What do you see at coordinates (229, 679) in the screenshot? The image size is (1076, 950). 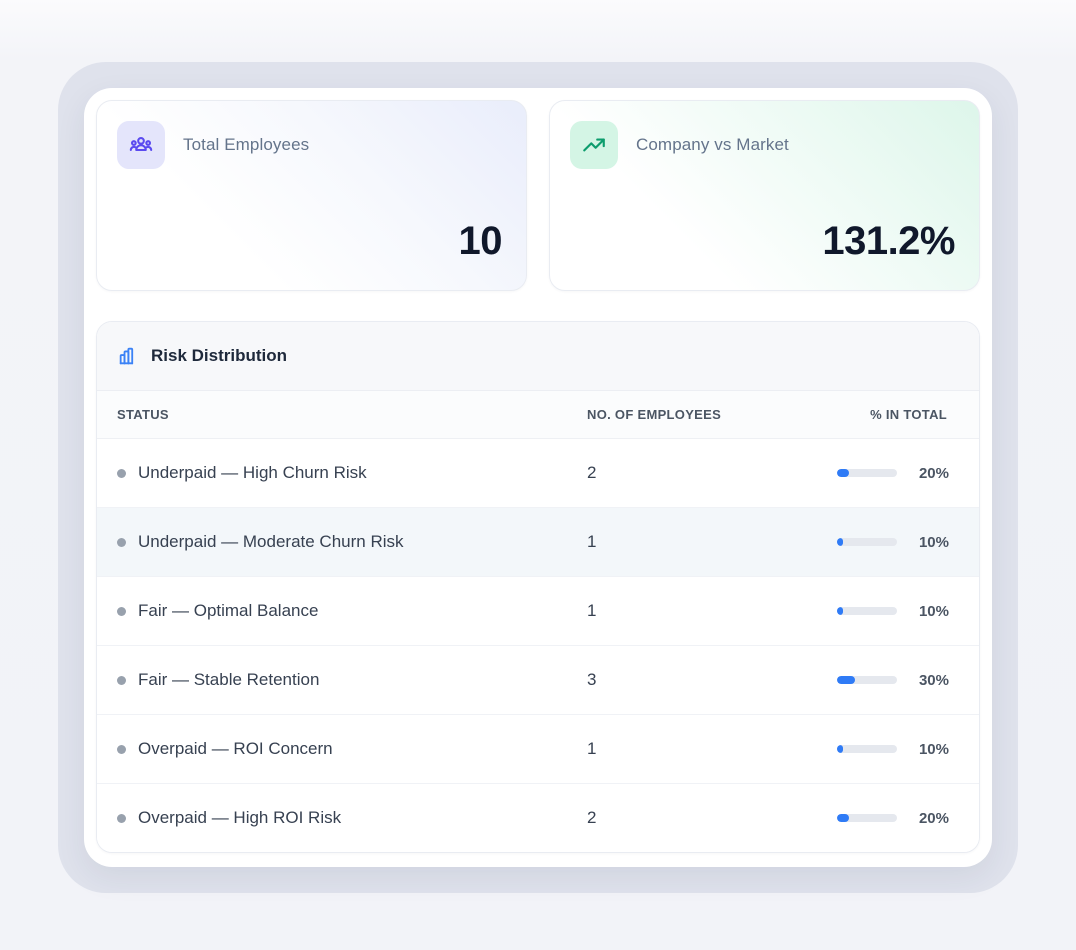 I see `status-label: Fair — Stable Retention` at bounding box center [229, 679].